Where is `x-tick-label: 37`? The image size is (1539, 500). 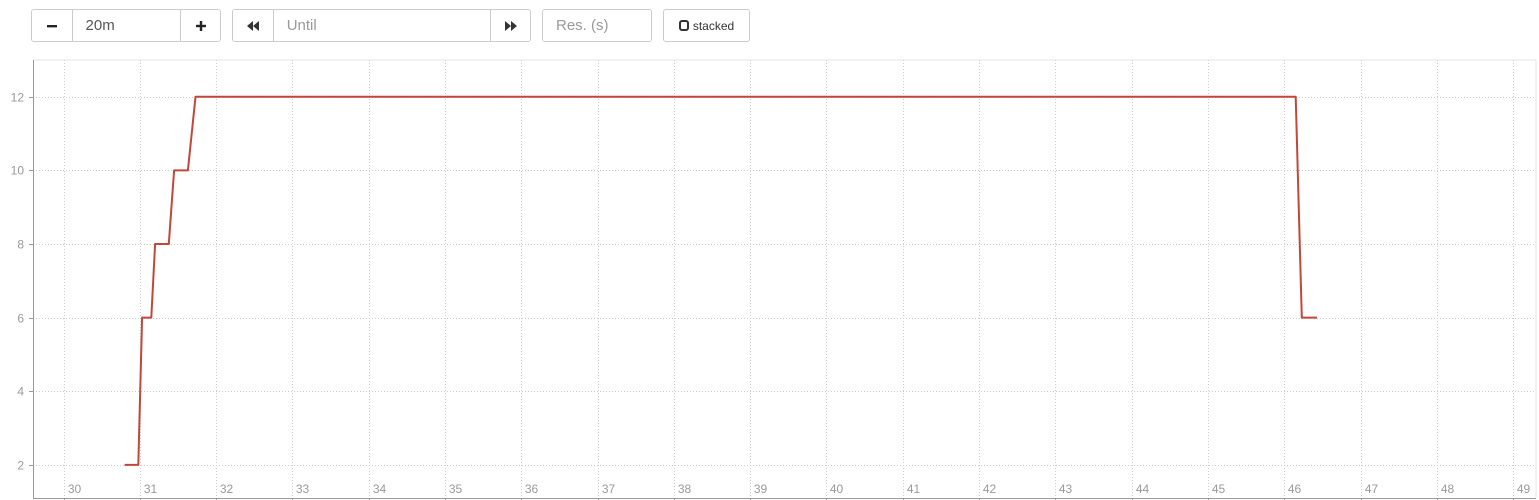 x-tick-label: 37 is located at coordinates (609, 489).